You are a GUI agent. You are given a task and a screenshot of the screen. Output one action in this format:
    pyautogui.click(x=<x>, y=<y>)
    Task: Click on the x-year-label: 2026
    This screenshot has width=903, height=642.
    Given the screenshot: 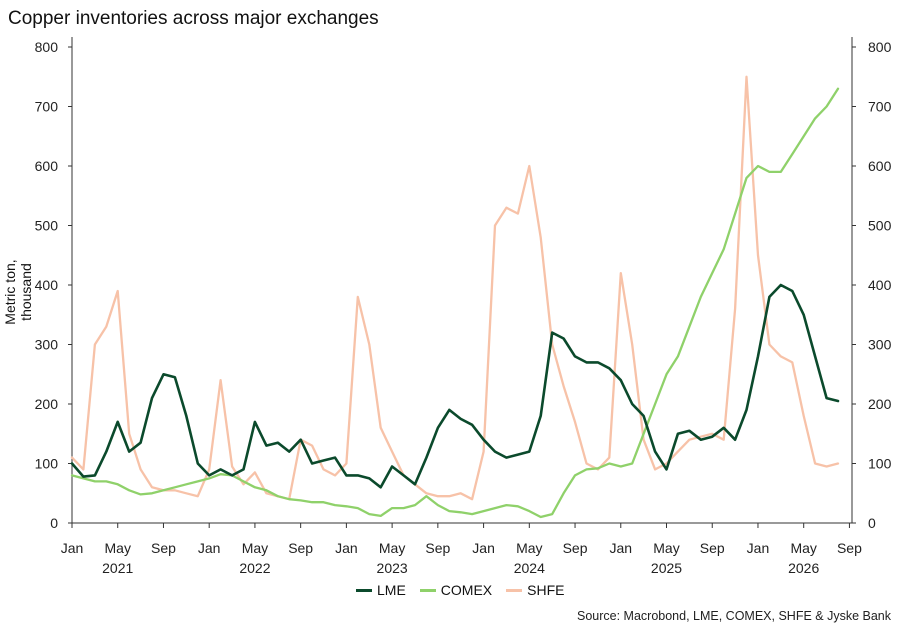 What is the action you would take?
    pyautogui.click(x=803, y=568)
    